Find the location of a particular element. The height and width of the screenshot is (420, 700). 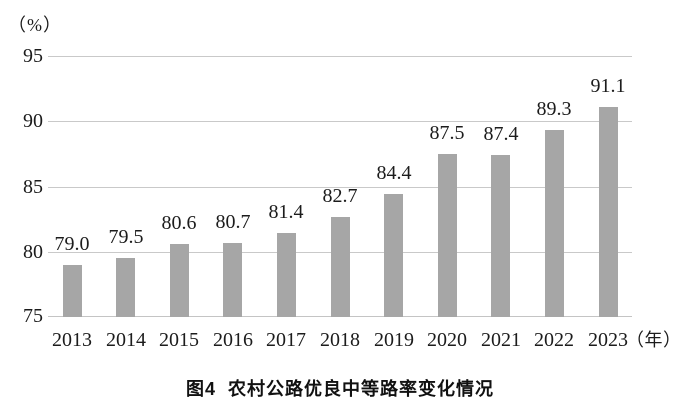

bar-value-label: 84.4 is located at coordinates (394, 173).